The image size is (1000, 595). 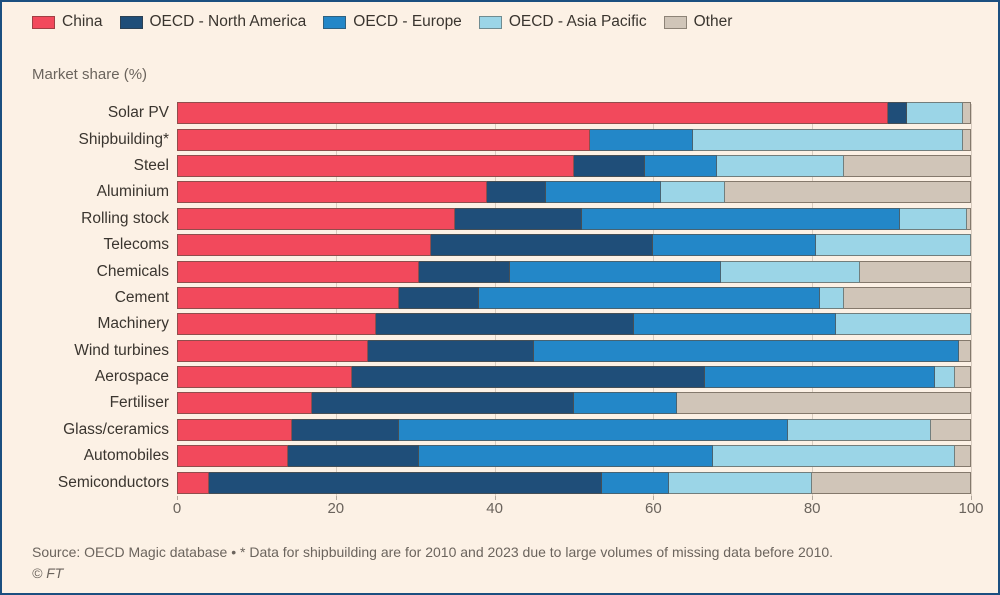 I want to click on bar-row: Semiconductors, so click(x=501, y=482).